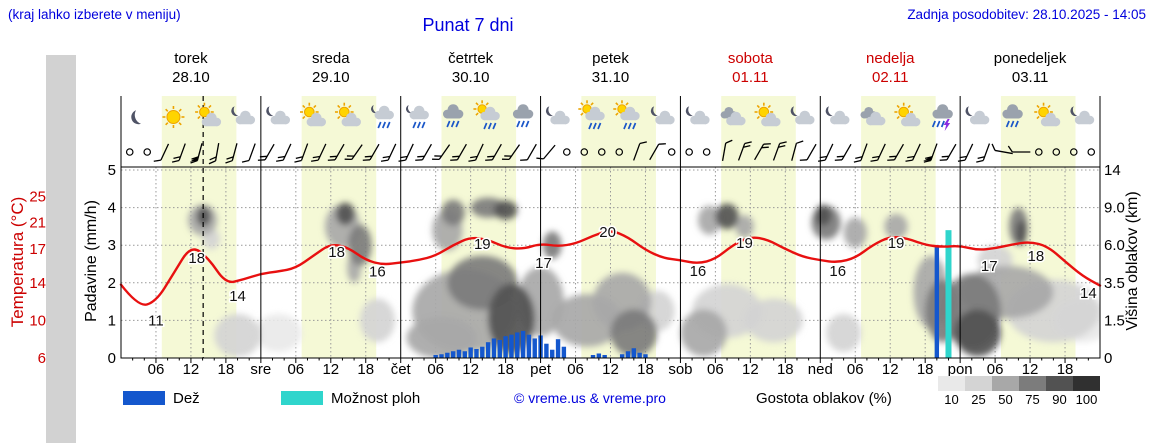 The width and height of the screenshot is (1152, 443). What do you see at coordinates (890, 58) in the screenshot?
I see `day-name: nedelja` at bounding box center [890, 58].